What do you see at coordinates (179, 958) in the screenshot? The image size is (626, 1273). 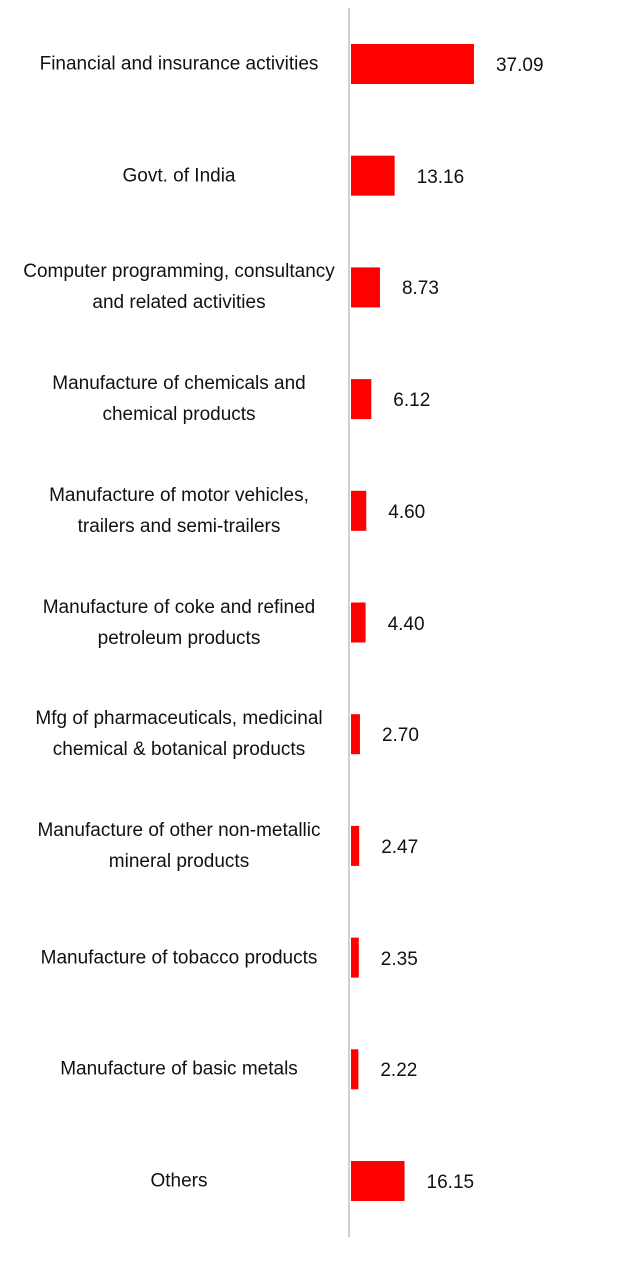 I see `category-label: Manufacture of tobacco products` at bounding box center [179, 958].